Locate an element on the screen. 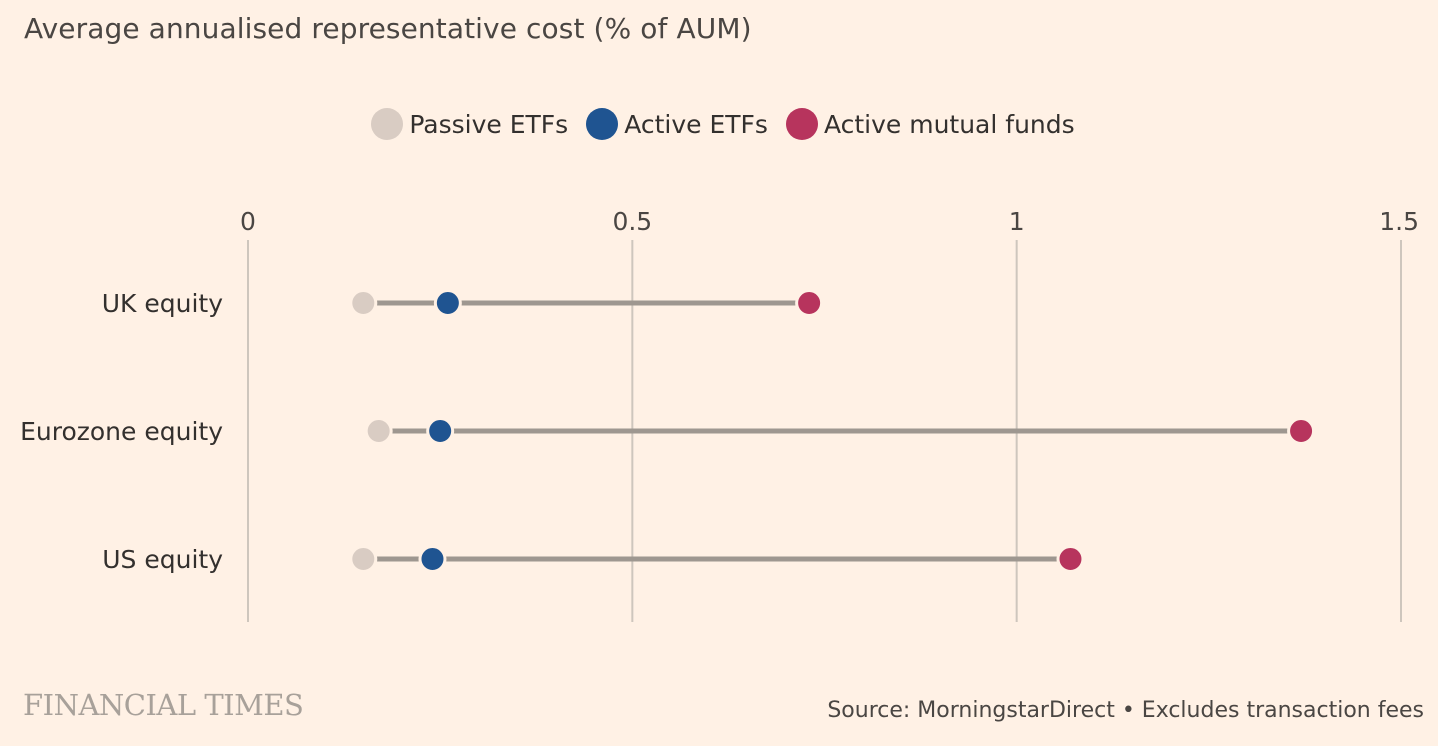  category-label: US equity is located at coordinates (162, 559).